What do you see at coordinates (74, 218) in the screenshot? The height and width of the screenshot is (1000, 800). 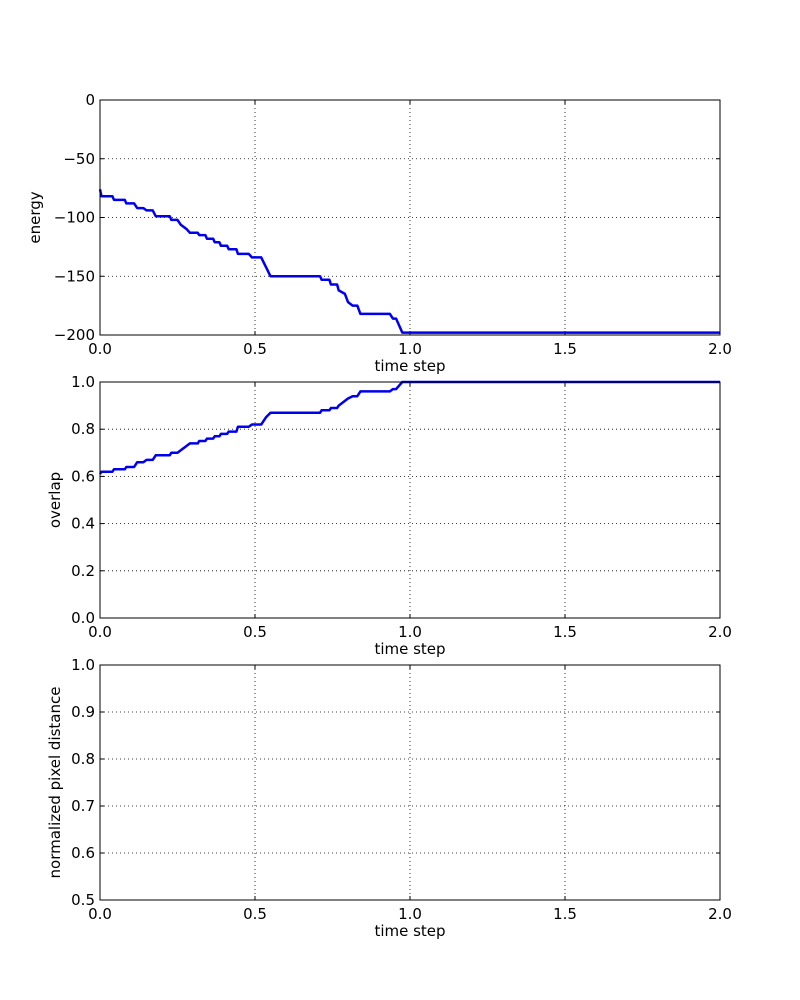 I see `y-tick-label: −100` at bounding box center [74, 218].